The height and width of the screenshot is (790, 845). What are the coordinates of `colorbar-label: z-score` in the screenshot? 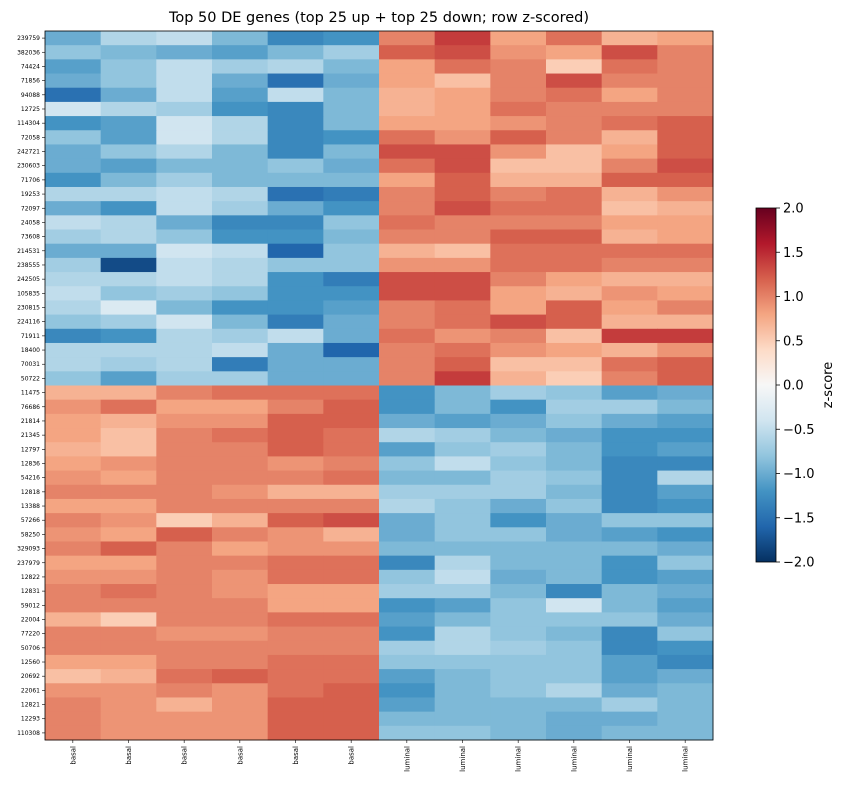 It's located at (828, 385).